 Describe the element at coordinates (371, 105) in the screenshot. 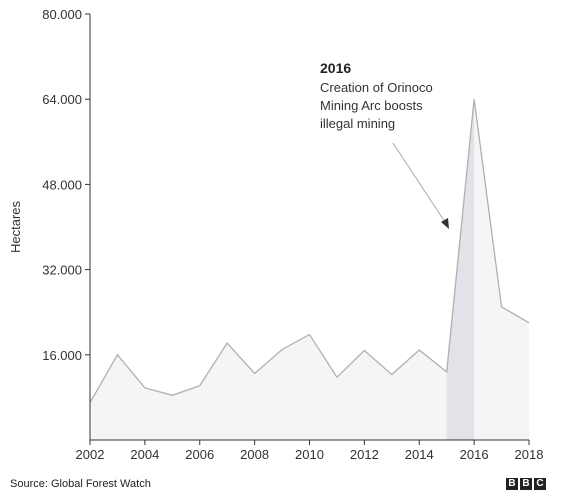

I see `annotation-line-2: Mining Arc boosts` at that location.